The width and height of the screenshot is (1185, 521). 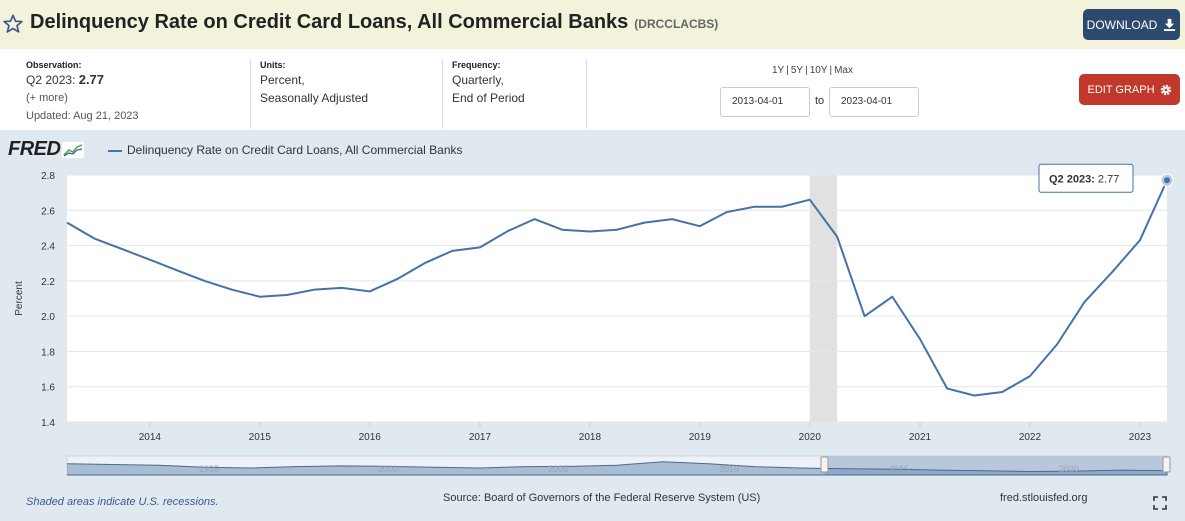 What do you see at coordinates (480, 437) in the screenshot?
I see `x-tick-label: 2017` at bounding box center [480, 437].